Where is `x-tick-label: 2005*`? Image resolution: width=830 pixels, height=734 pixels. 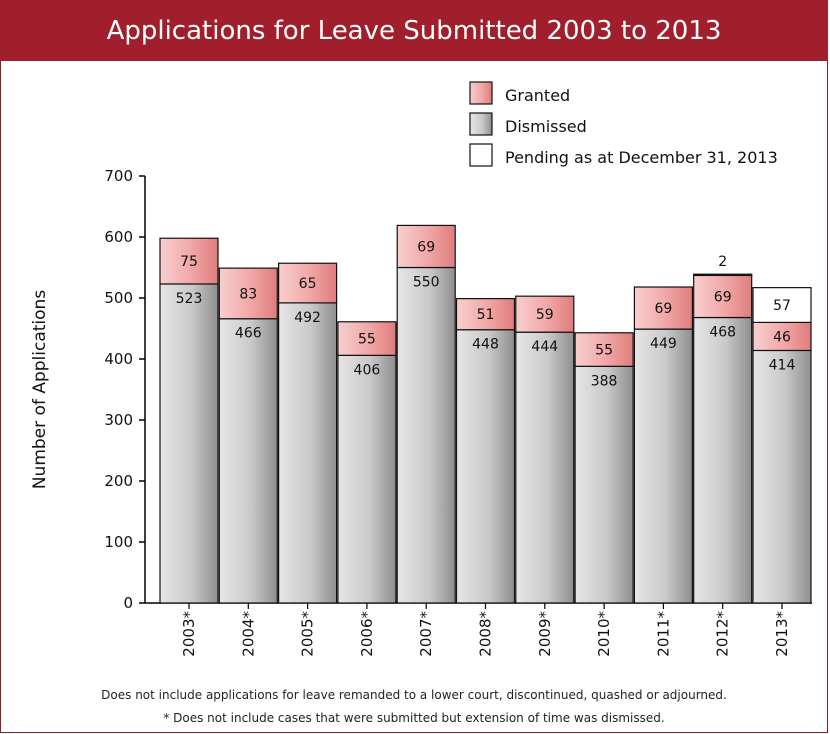
x-tick-label: 2005* is located at coordinates (308, 634).